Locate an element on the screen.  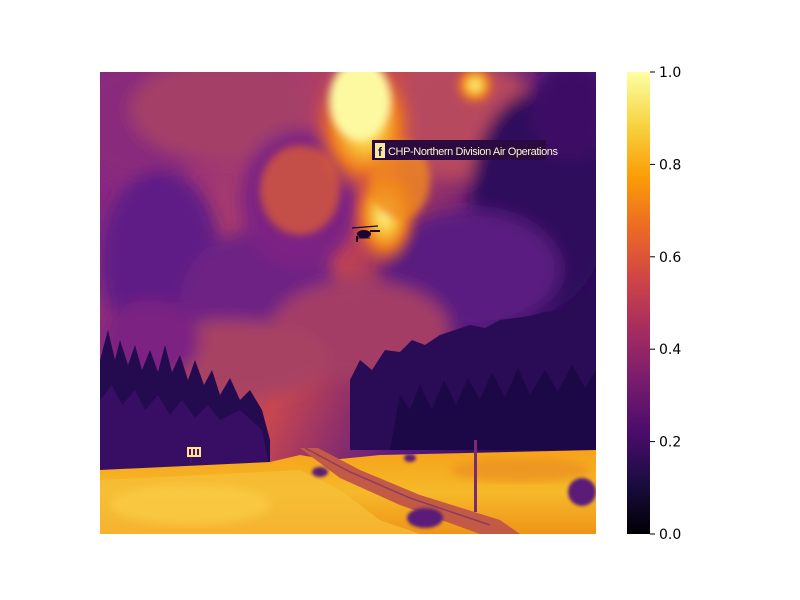
colorbar-tick-label: 0.0 is located at coordinates (670, 535).